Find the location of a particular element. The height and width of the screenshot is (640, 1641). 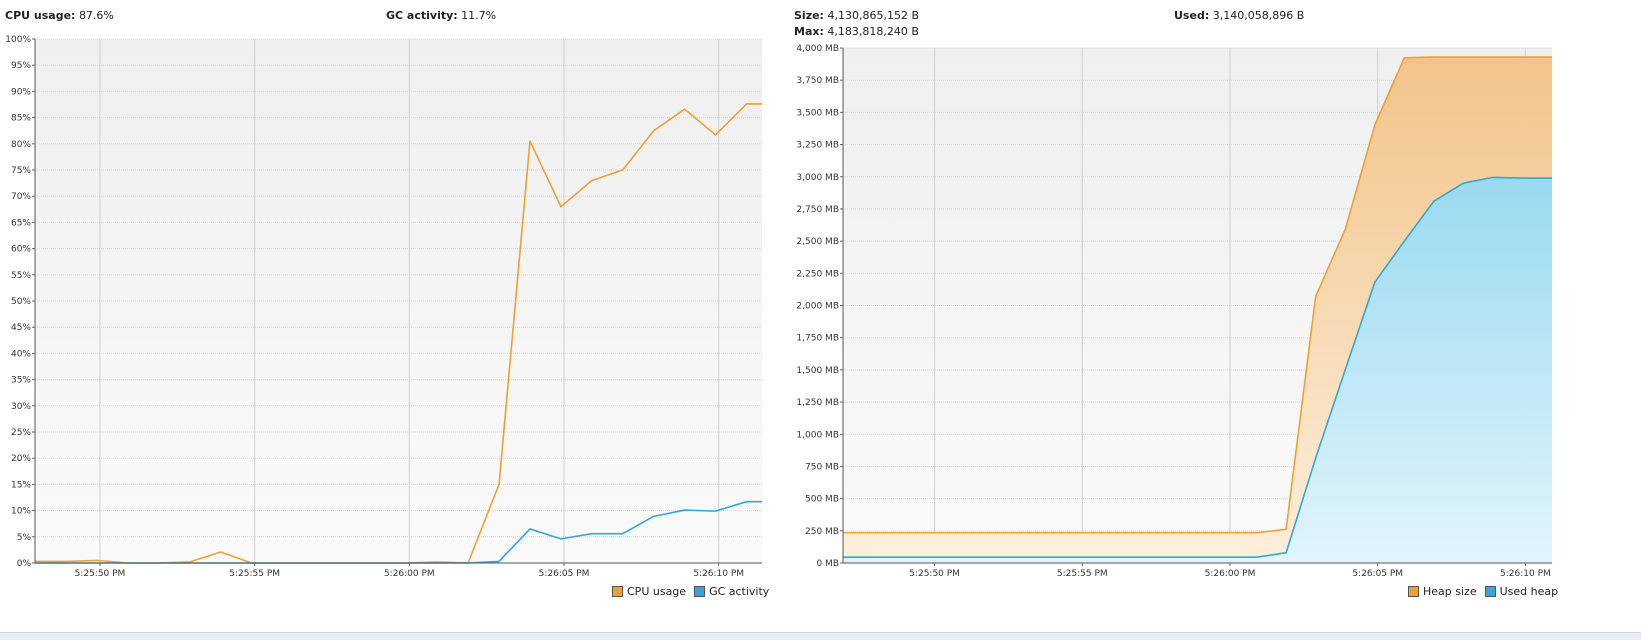

y-tick-label: 1,750 MB is located at coordinates (817, 339).